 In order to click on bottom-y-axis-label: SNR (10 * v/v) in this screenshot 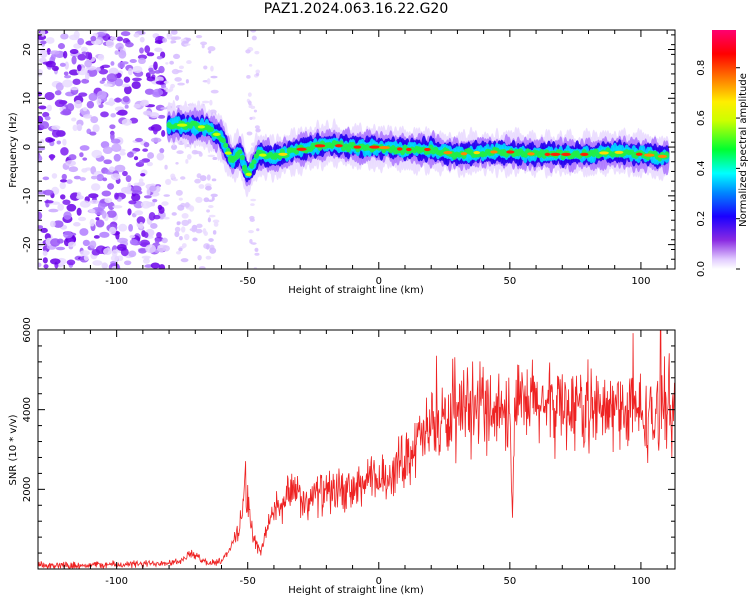, I will do `click(13, 449)`.